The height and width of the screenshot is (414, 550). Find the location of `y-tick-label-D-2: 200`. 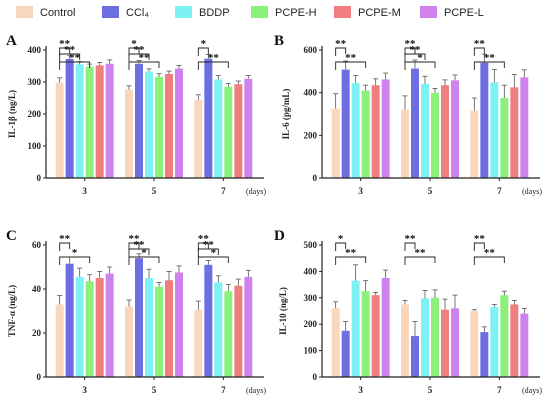

y-tick-label-D-2: 200 is located at coordinates (311, 324).